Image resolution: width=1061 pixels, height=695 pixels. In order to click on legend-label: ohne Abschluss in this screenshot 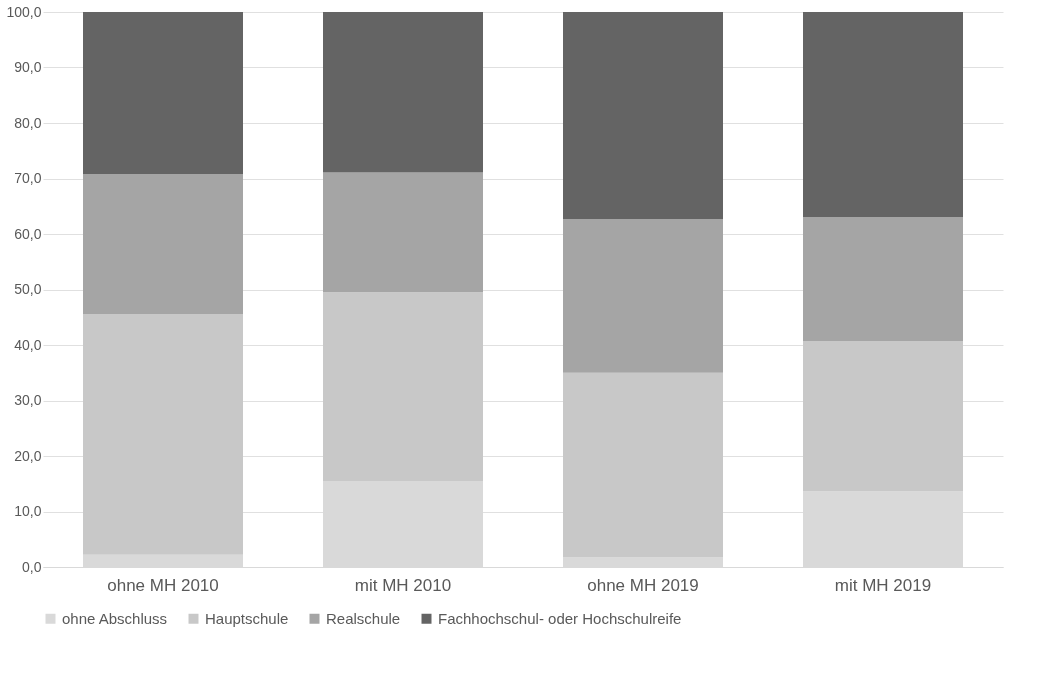, I will do `click(115, 618)`.